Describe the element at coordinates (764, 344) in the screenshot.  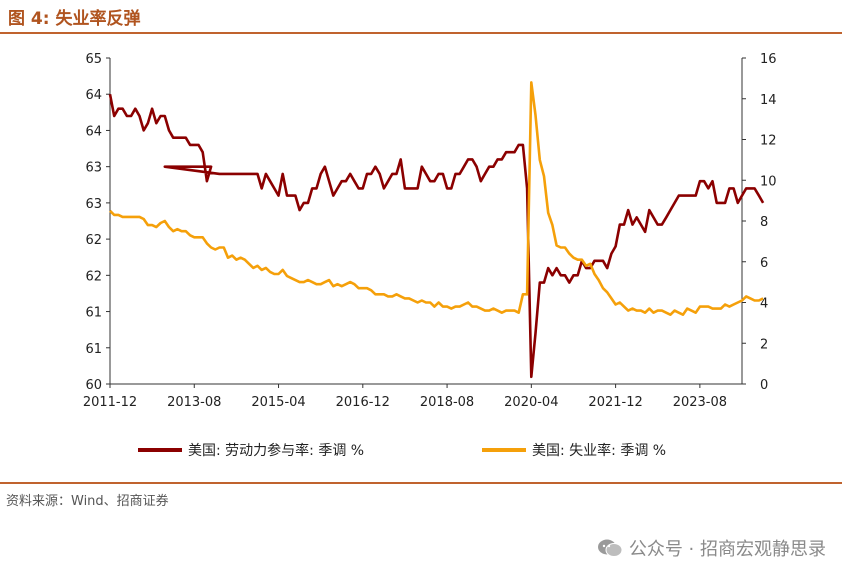
I see `right-y-tick-label: 2` at that location.